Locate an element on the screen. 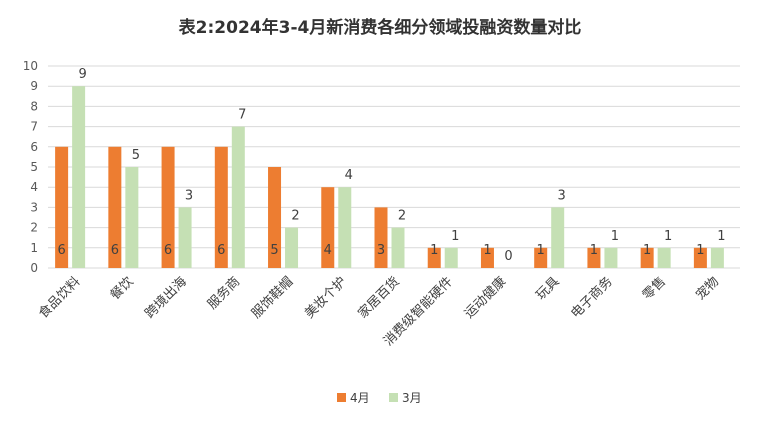 This screenshot has height=432, width=760. category-label: 美妆个护 is located at coordinates (325, 297).